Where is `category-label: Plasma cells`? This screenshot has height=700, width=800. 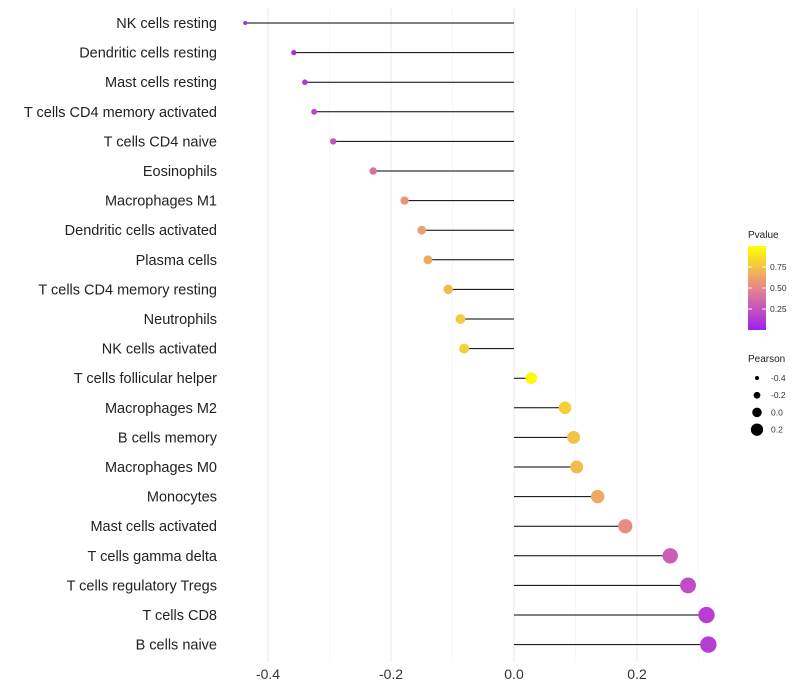
category-label: Plasma cells is located at coordinates (176, 261).